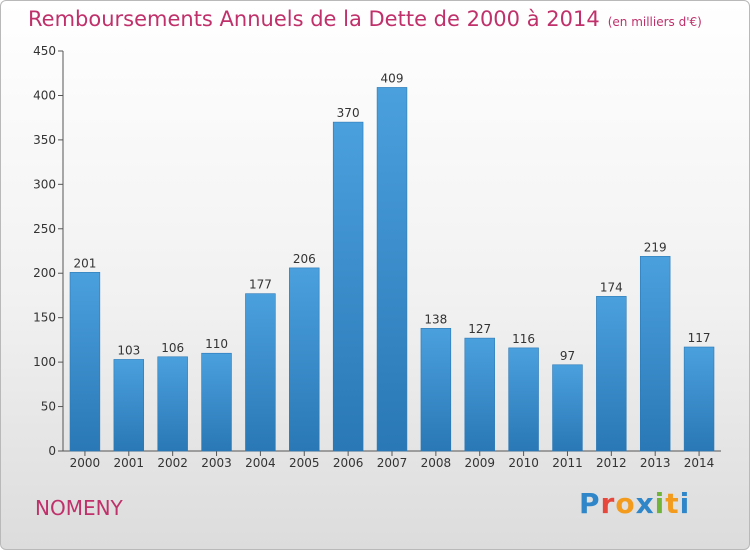  What do you see at coordinates (645, 503) in the screenshot?
I see `logo-letter: x` at bounding box center [645, 503].